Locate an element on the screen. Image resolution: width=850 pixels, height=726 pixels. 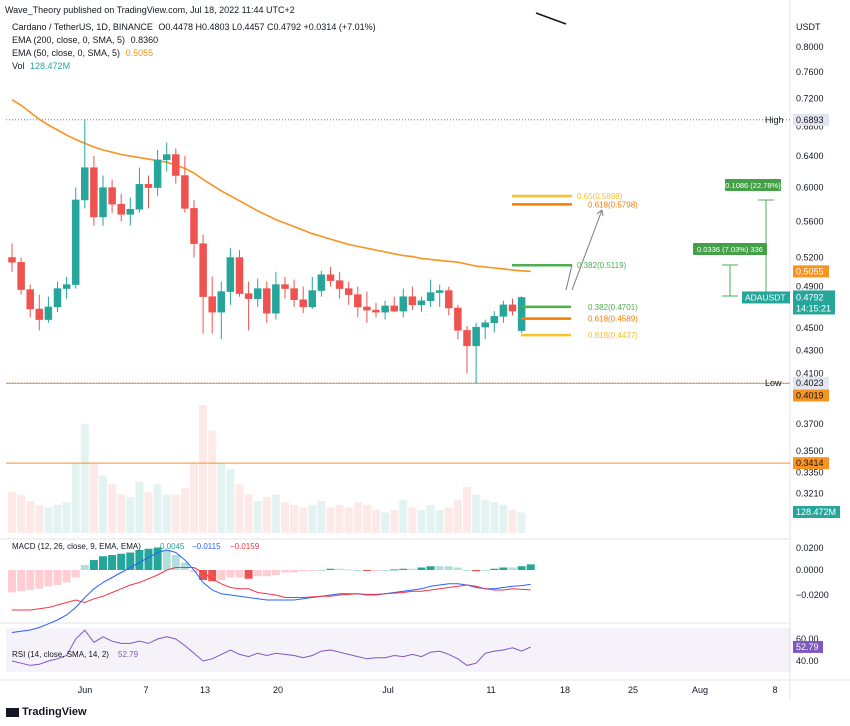
price-axis-tick: 0.5200 is located at coordinates (810, 258).